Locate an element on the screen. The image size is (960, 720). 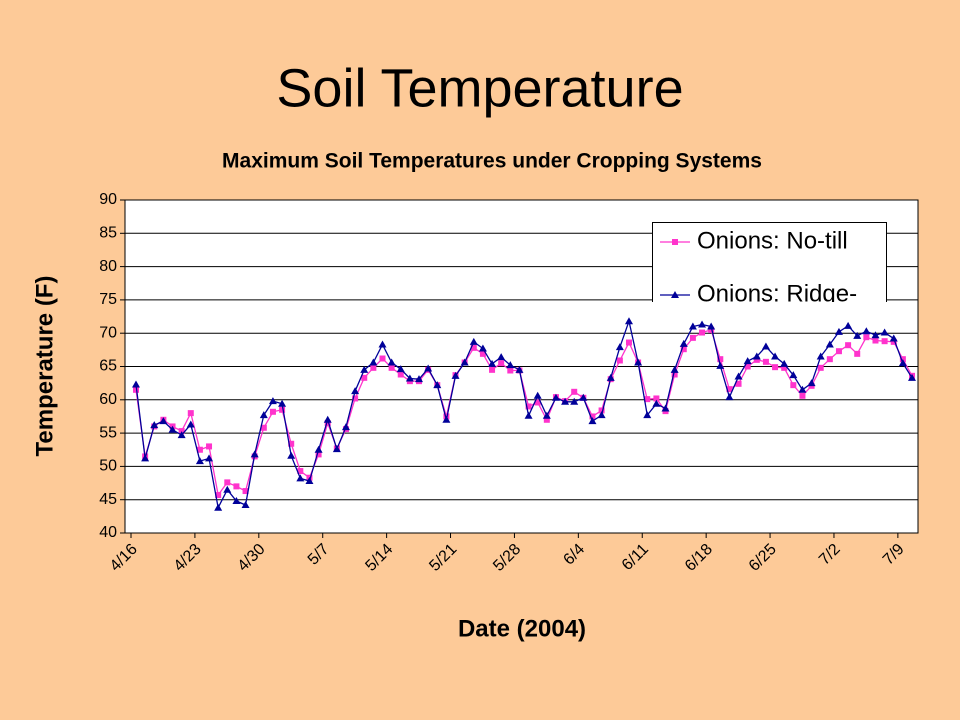
x-tick-label: 7/9 is located at coordinates (894, 555).